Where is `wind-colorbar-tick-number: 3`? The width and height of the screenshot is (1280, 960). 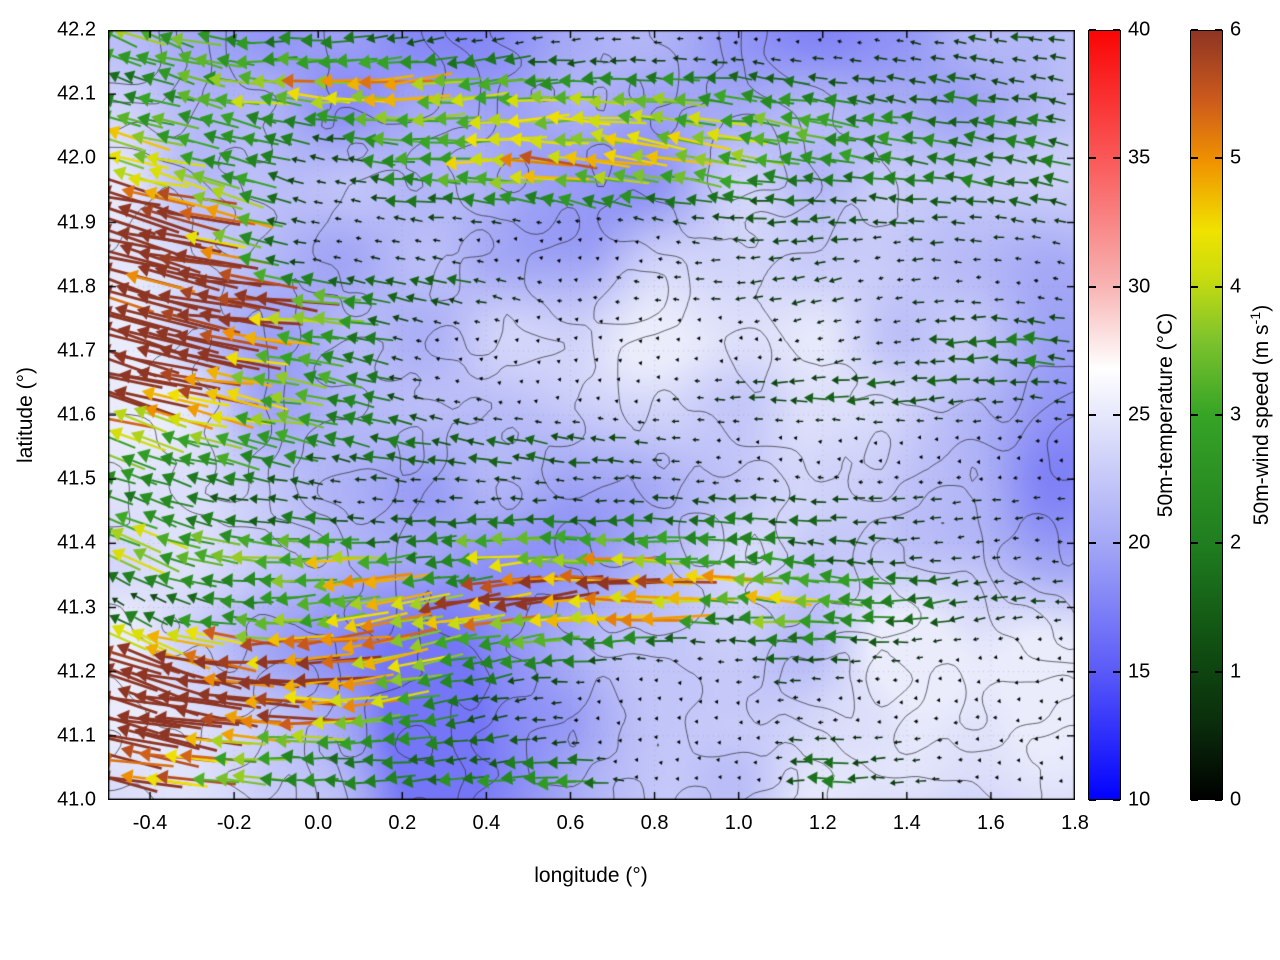
wind-colorbar-tick-number: 3 is located at coordinates (1236, 414).